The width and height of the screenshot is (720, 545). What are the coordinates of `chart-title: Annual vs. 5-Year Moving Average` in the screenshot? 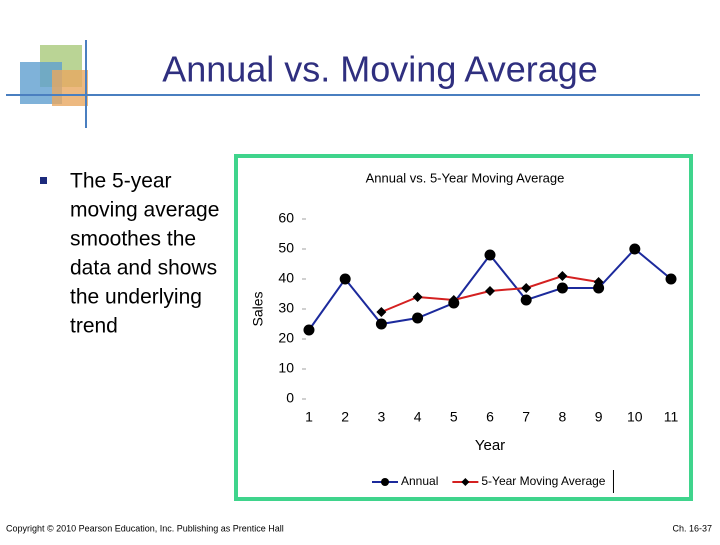 It's located at (465, 177).